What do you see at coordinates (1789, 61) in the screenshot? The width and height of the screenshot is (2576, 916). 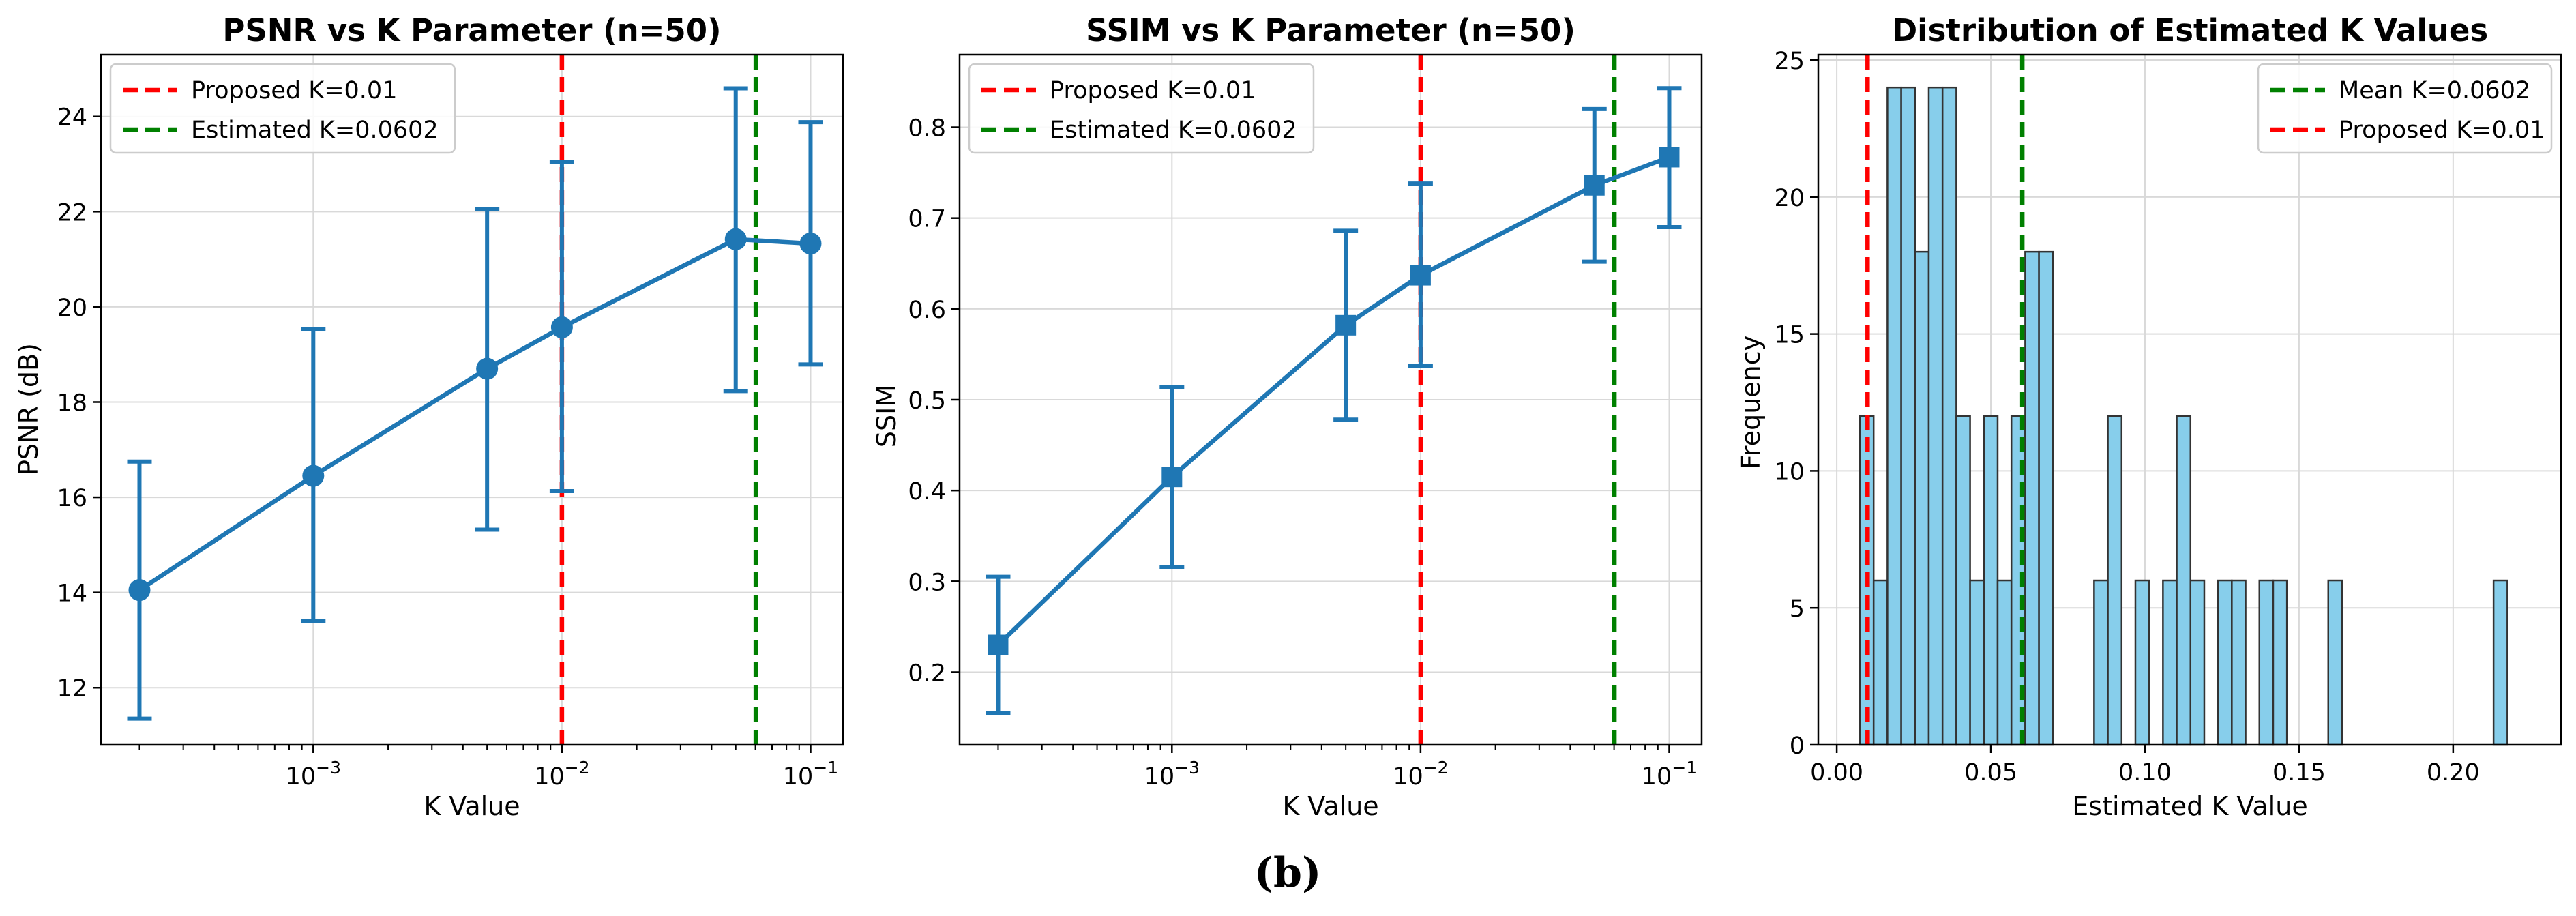 I see `y-tick-label: 25` at bounding box center [1789, 61].